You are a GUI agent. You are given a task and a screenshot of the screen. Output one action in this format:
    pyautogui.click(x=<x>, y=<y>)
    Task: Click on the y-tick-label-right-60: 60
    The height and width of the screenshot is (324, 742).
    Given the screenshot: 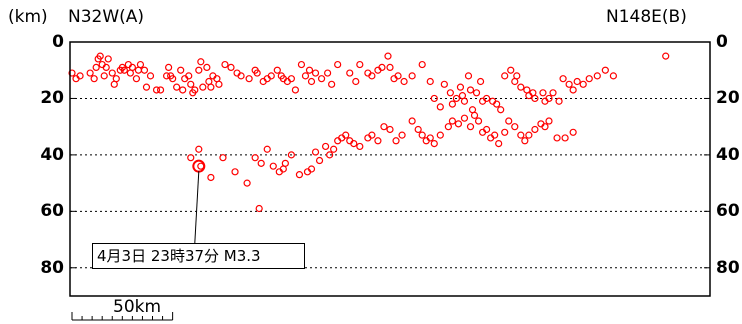 What is the action you would take?
    pyautogui.click(x=728, y=211)
    